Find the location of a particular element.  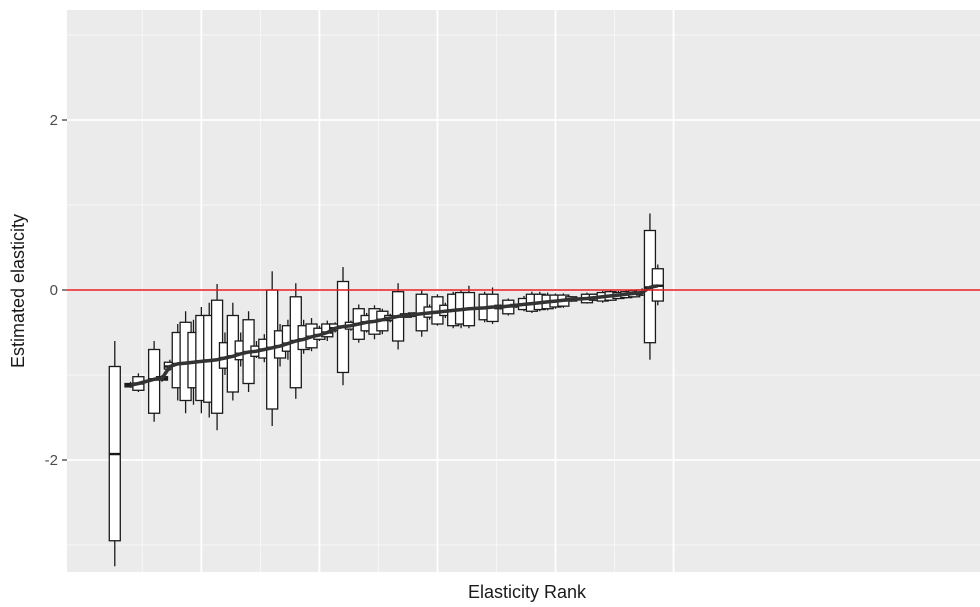

y-axis-ticks: -2 0 2 is located at coordinates (56, 290).